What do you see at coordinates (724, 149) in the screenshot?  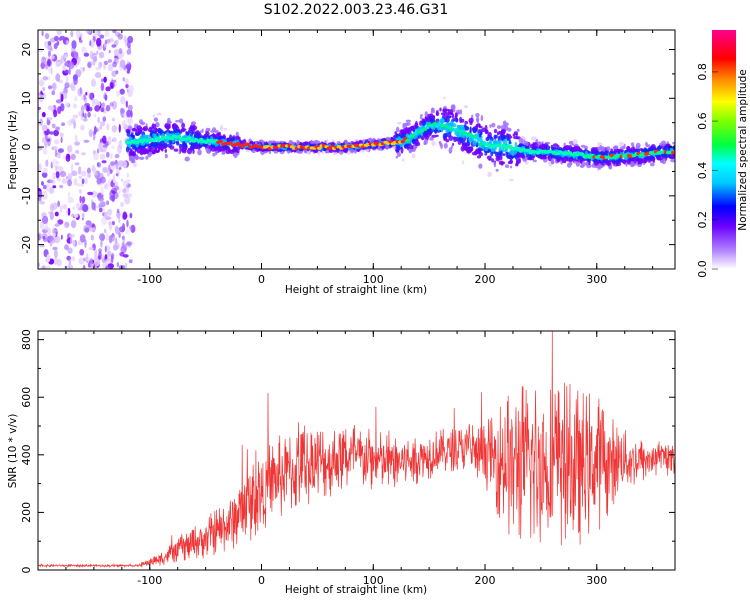 I see `colorbar-gradient` at bounding box center [724, 149].